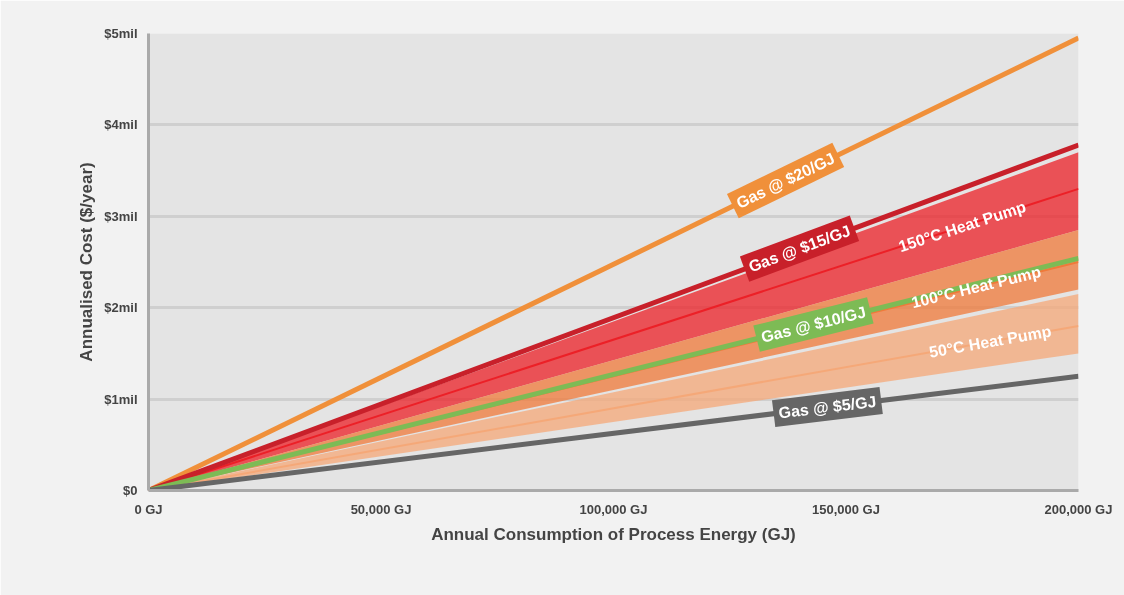  I want to click on y-tick-label: $3mil, so click(121, 216).